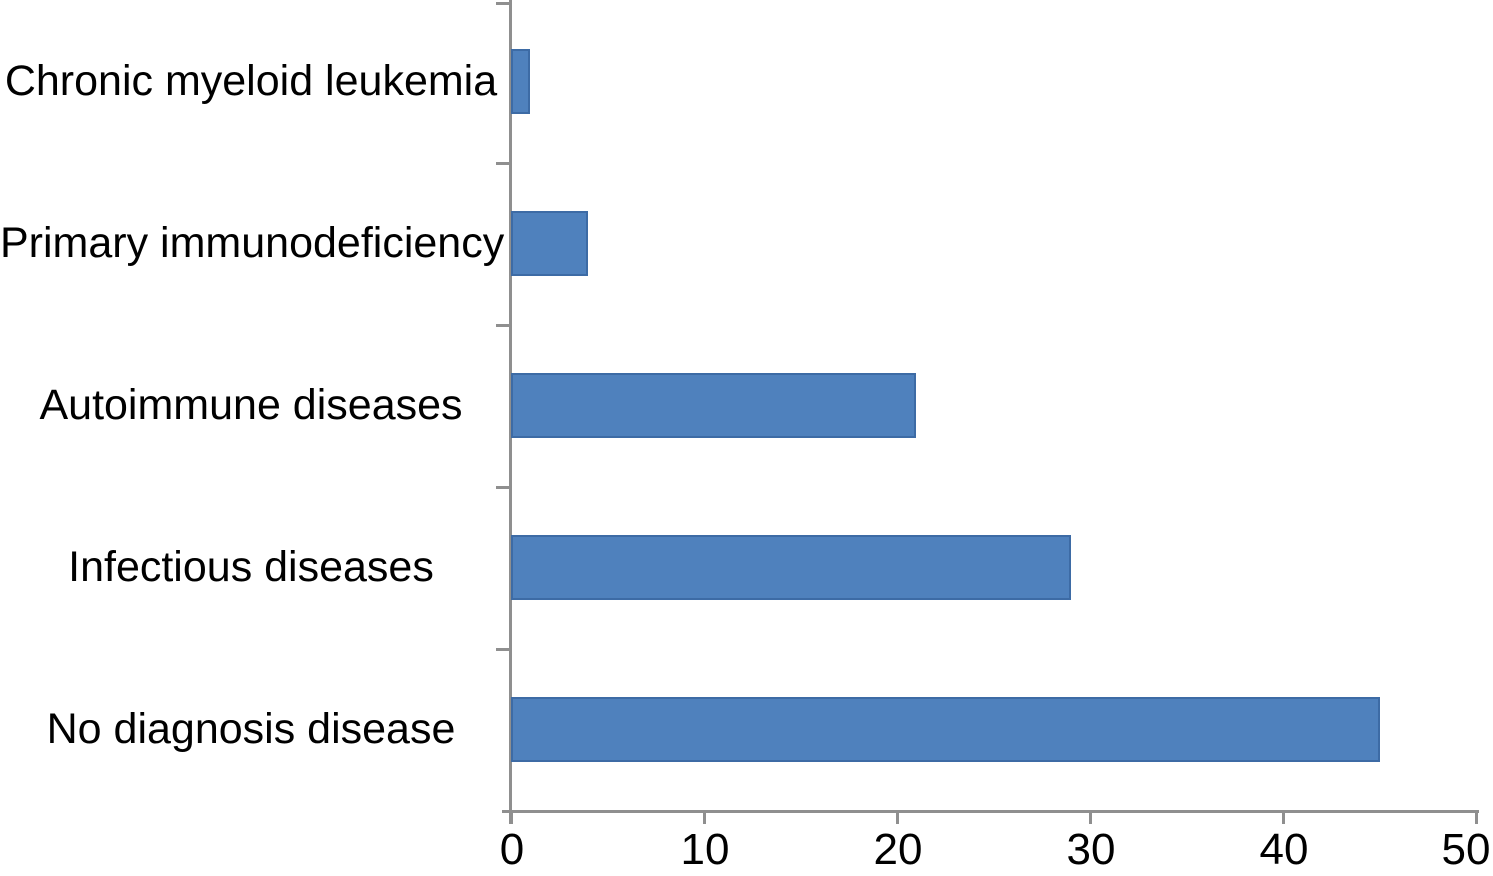 This screenshot has width=1493, height=876. What do you see at coordinates (251, 405) in the screenshot?
I see `category-label: Autoimmune diseases` at bounding box center [251, 405].